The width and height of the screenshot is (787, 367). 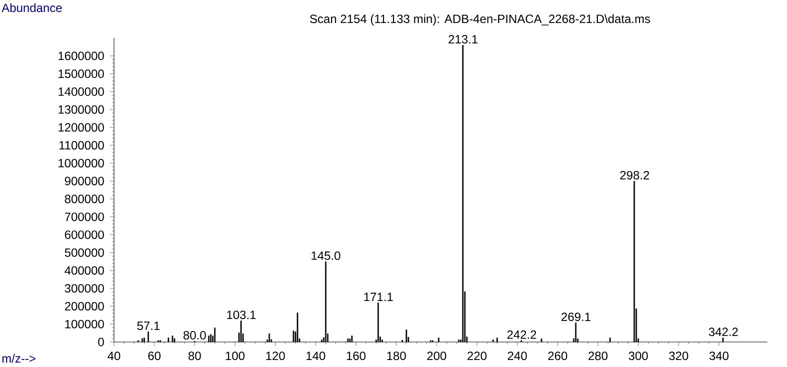 What do you see at coordinates (84, 181) in the screenshot?
I see `y-tick-label: 900000` at bounding box center [84, 181].